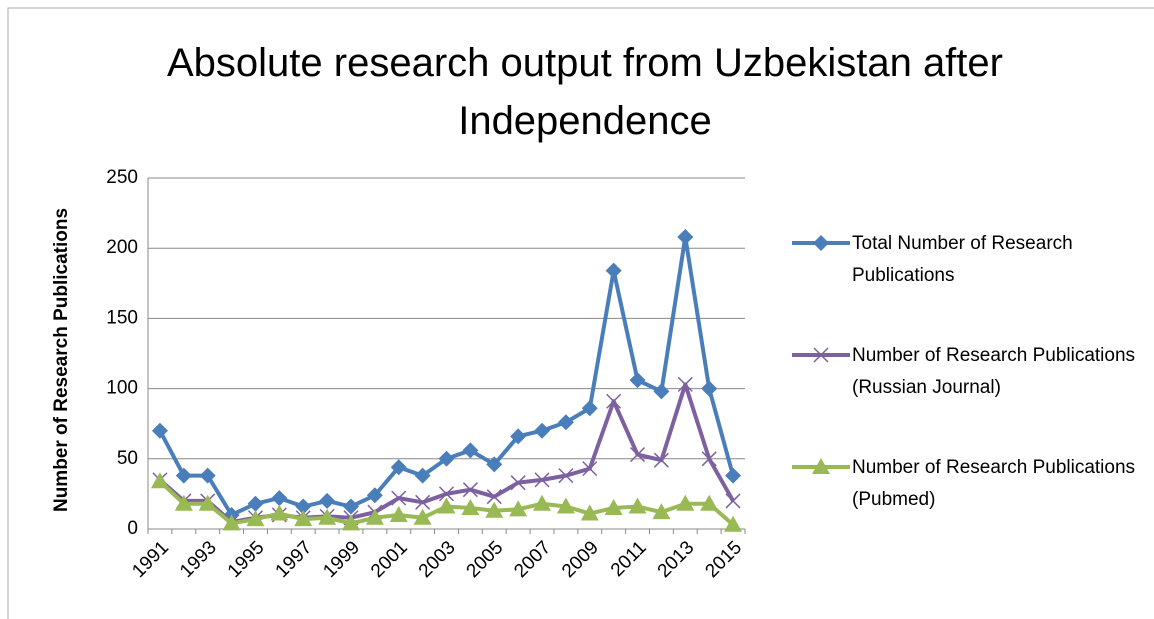  What do you see at coordinates (122, 177) in the screenshot?
I see `y-tick-label: 250` at bounding box center [122, 177].